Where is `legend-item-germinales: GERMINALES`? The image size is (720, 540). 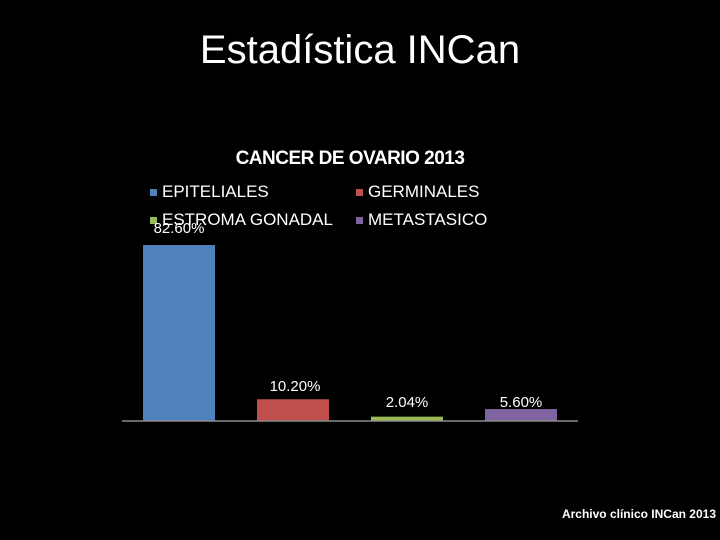 legend-item-germinales: GERMINALES is located at coordinates (417, 192).